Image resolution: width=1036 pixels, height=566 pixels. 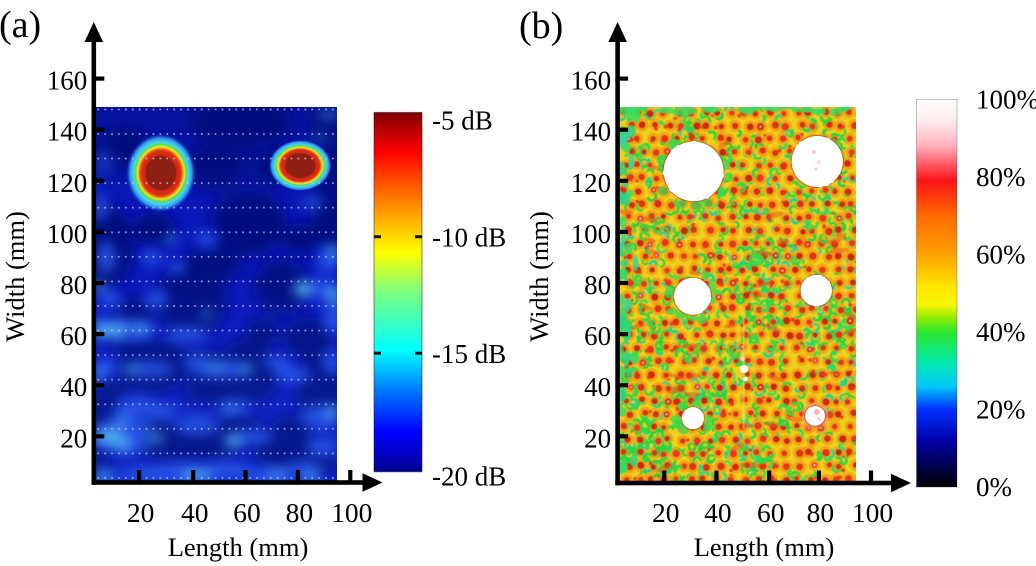 I want to click on svg-text: 20%, so click(x=1001, y=410).